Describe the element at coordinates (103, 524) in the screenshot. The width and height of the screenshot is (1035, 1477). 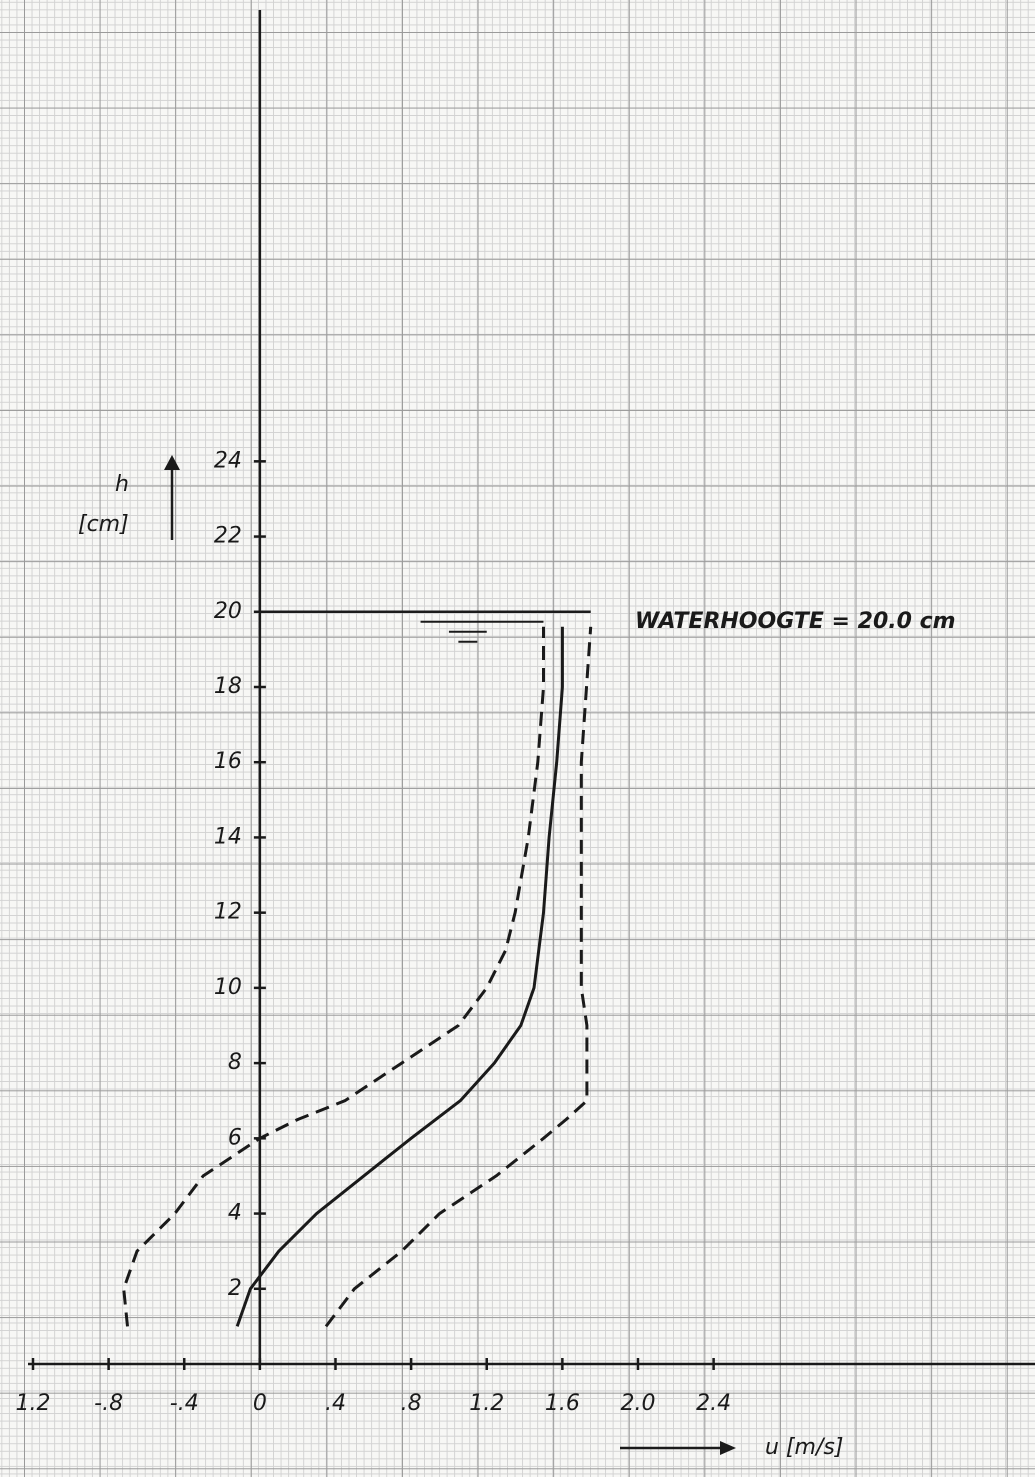
I see `y-label: [cm]` at that location.